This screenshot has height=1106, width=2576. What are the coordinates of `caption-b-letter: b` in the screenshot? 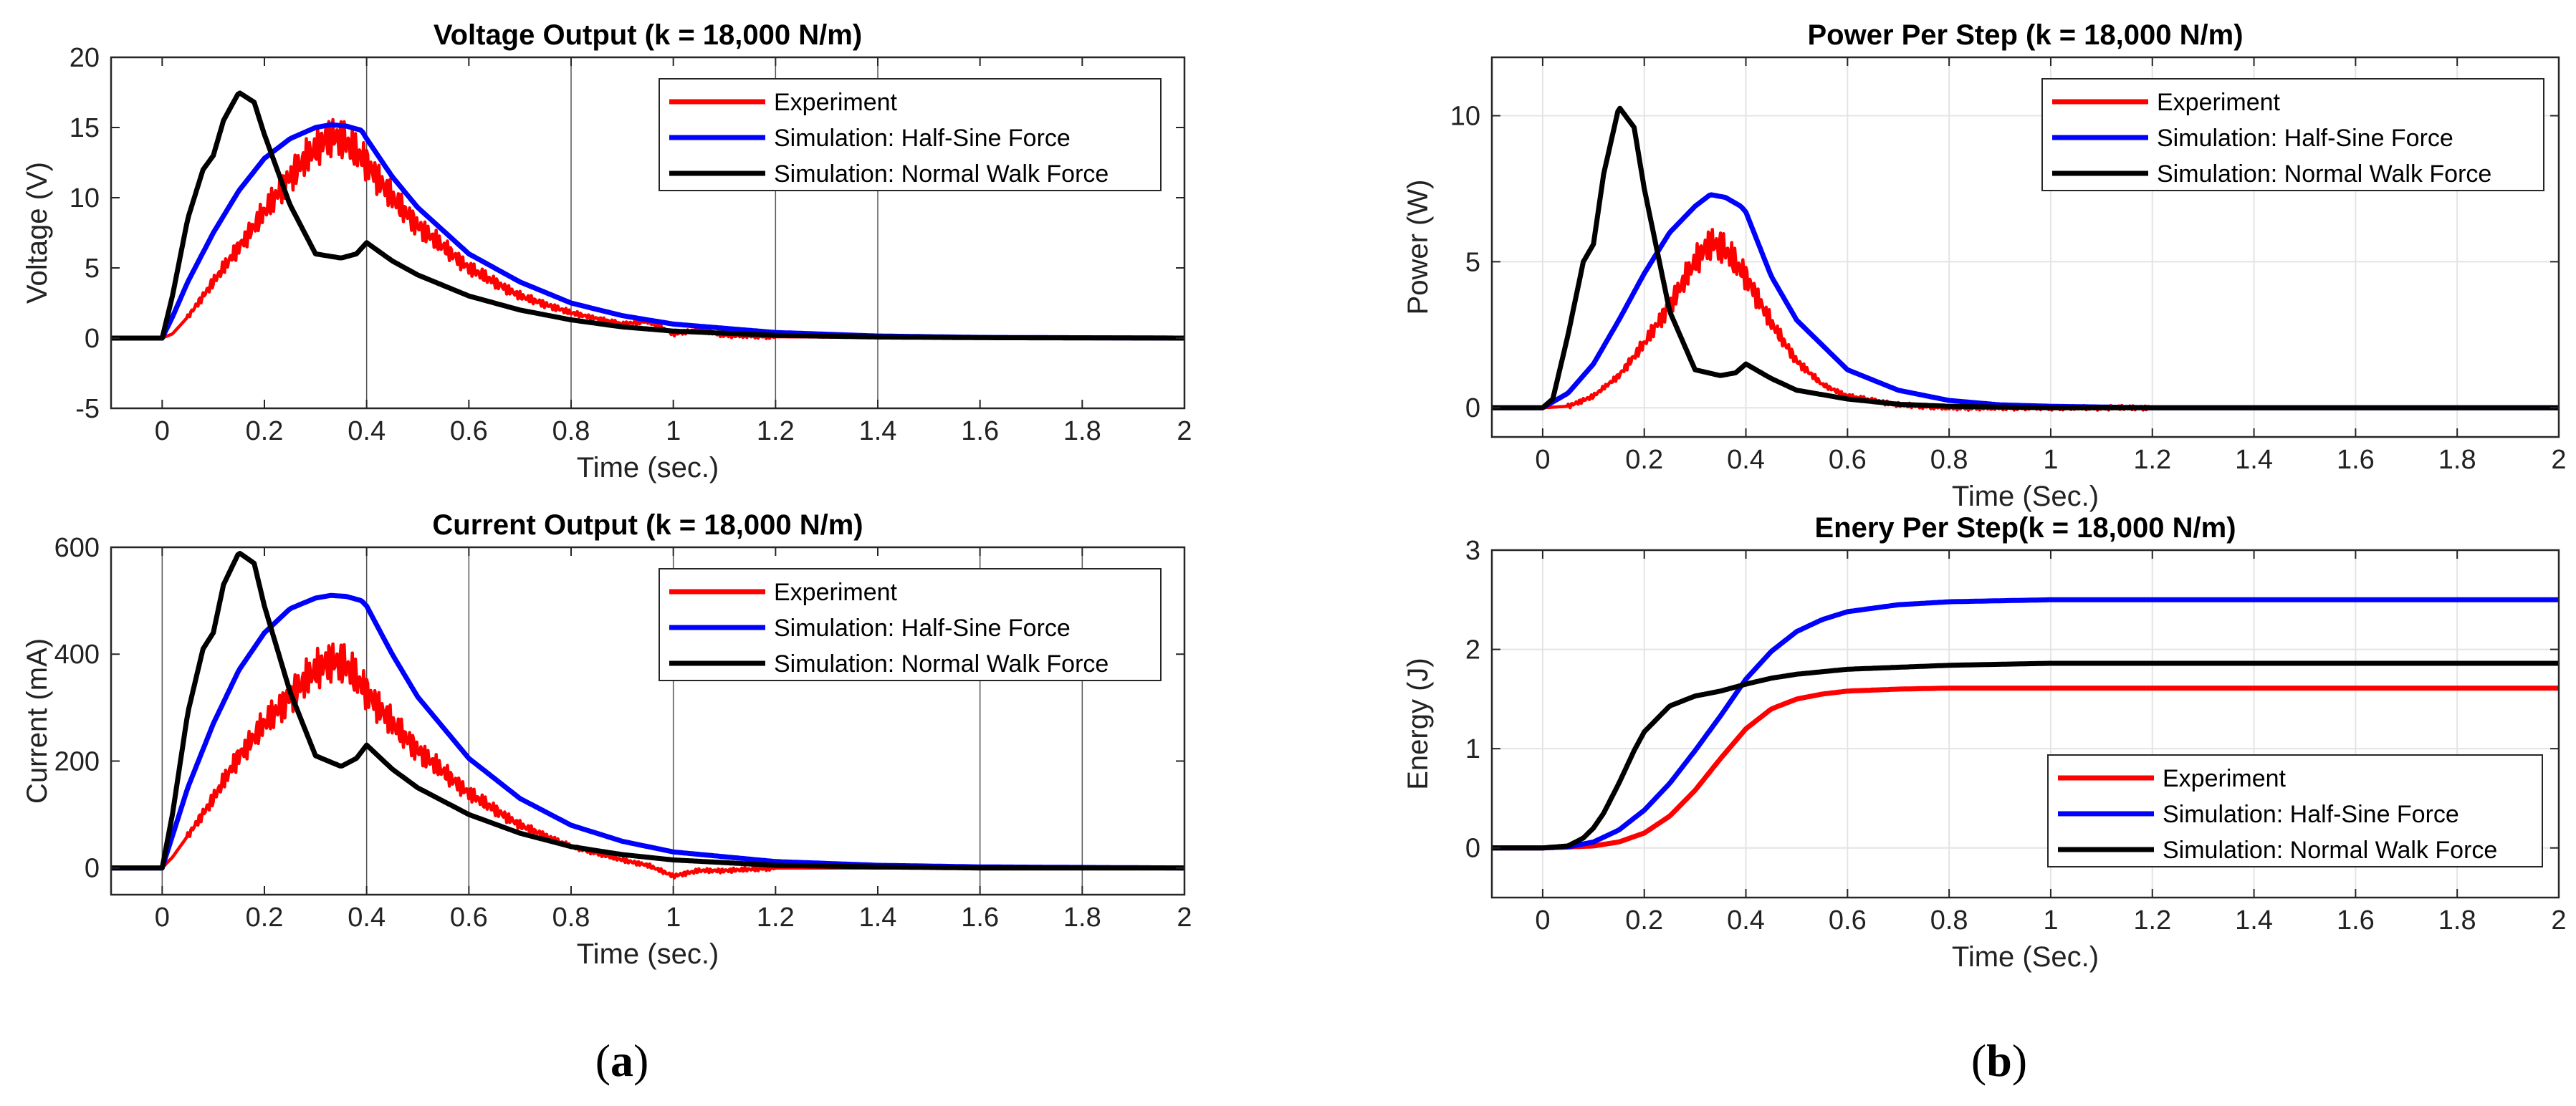 It's located at (1999, 1060).